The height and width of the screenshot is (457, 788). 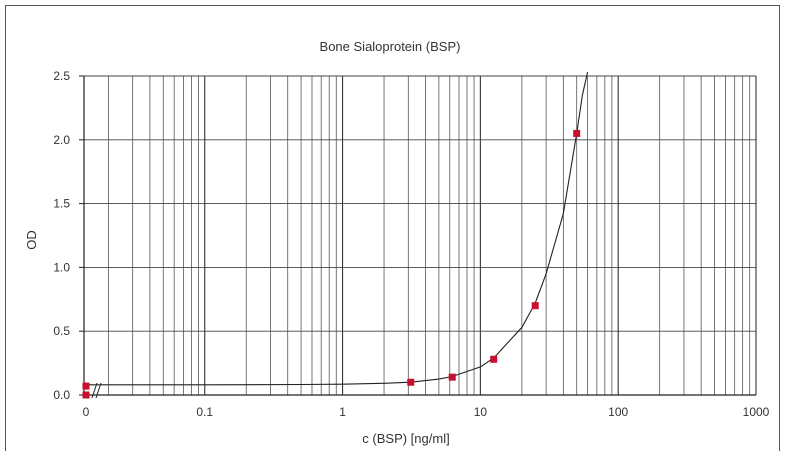 What do you see at coordinates (61, 395) in the screenshot?
I see `y-tick-label: 0.0` at bounding box center [61, 395].